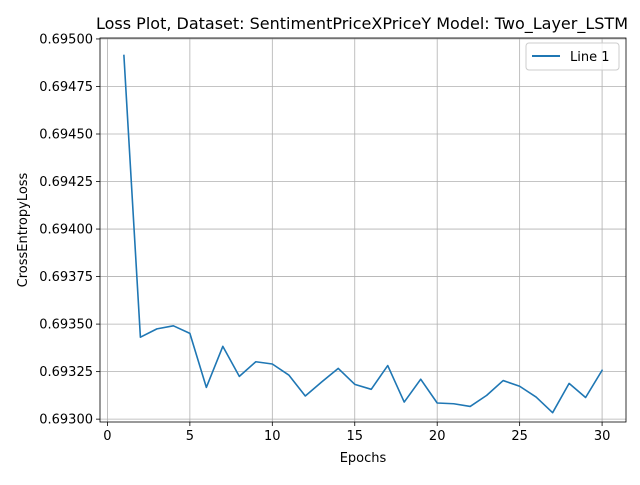  I want to click on x-axis-label: Epochs, so click(363, 458).